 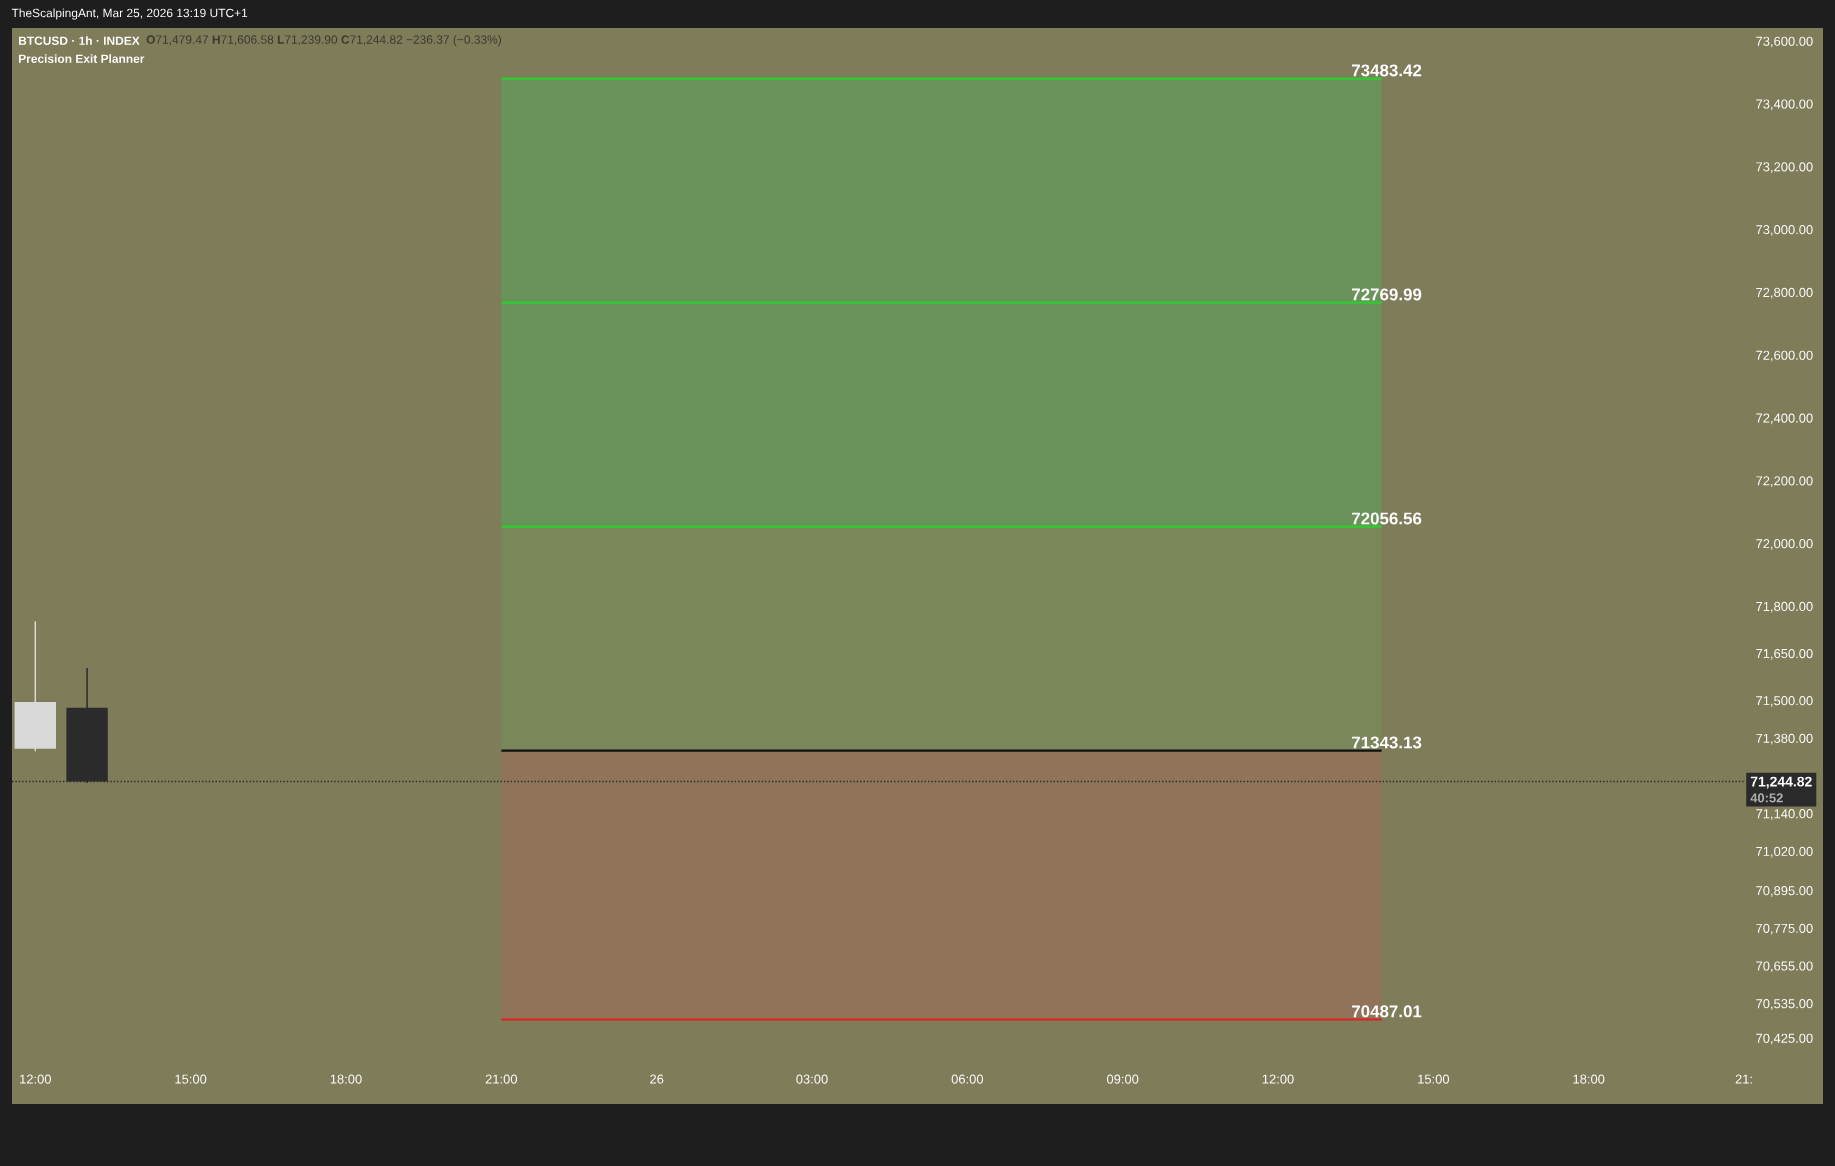 I want to click on y-tick-label: 71,650.00, so click(x=1784, y=654).